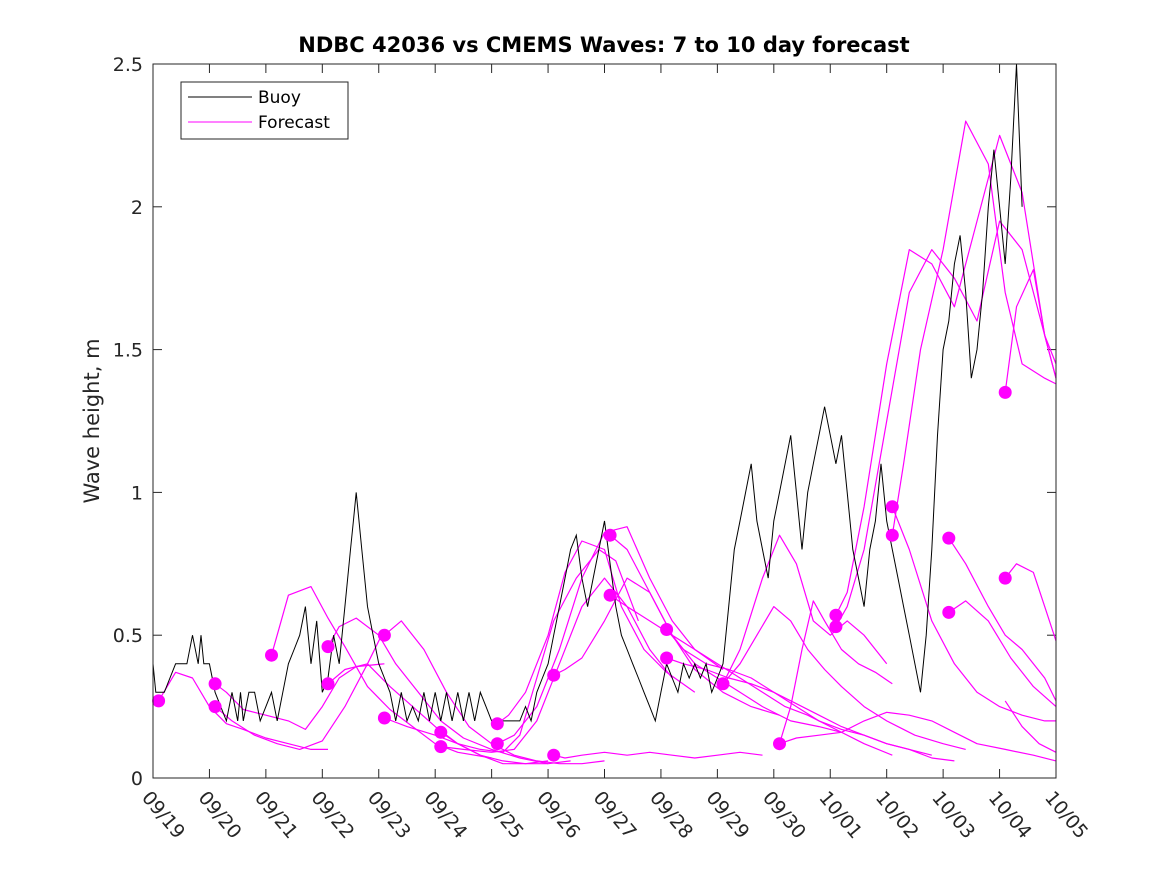 The width and height of the screenshot is (1167, 875). What do you see at coordinates (137, 493) in the screenshot?
I see `y-tick-label: 1` at bounding box center [137, 493].